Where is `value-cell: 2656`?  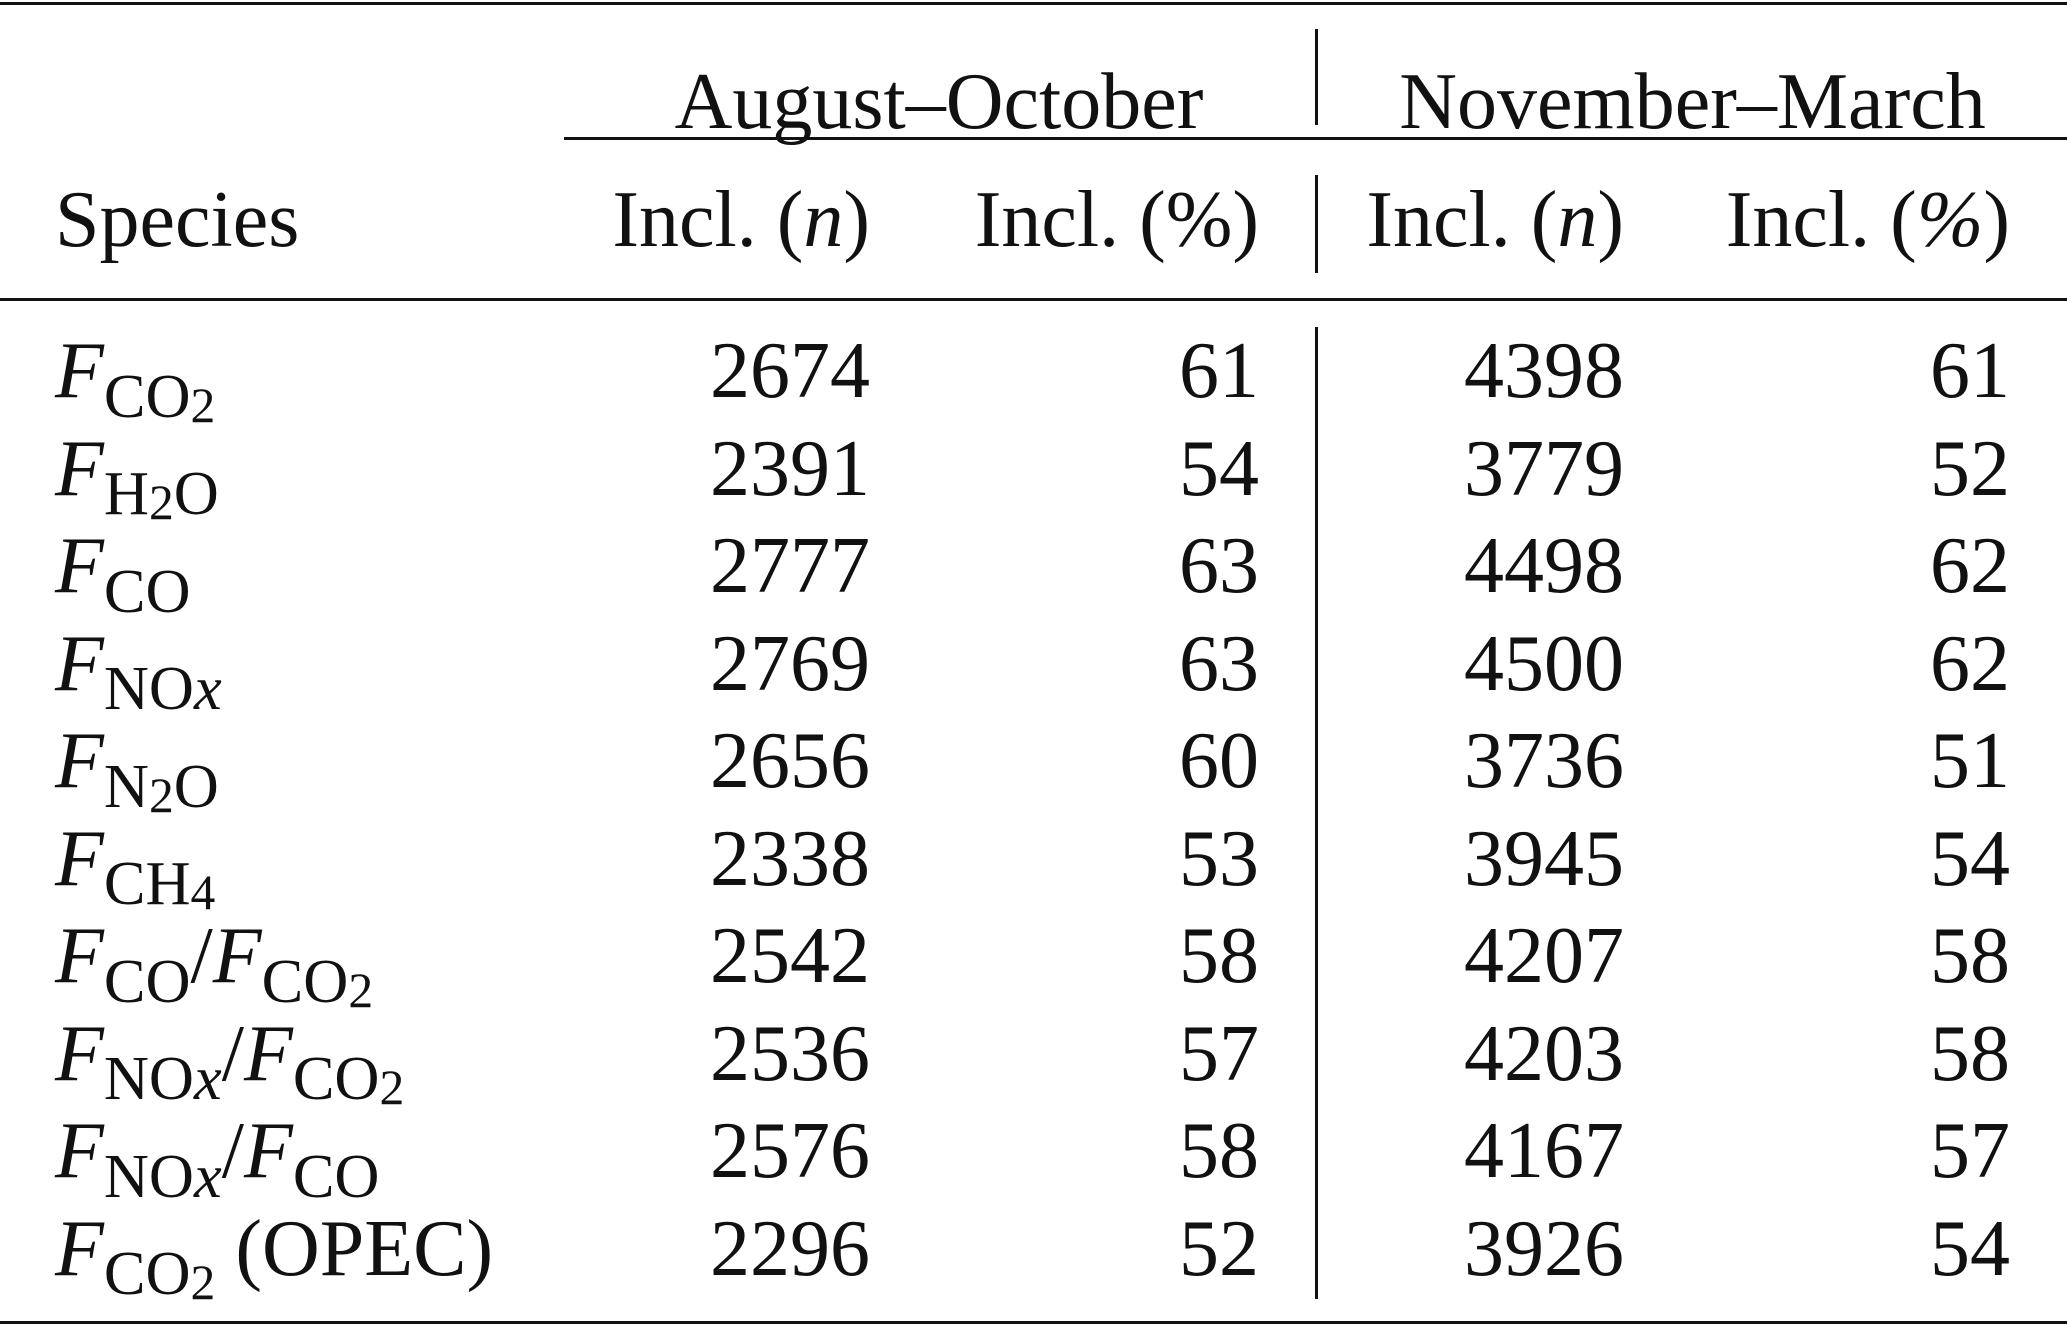 value-cell: 2656 is located at coordinates (790, 761).